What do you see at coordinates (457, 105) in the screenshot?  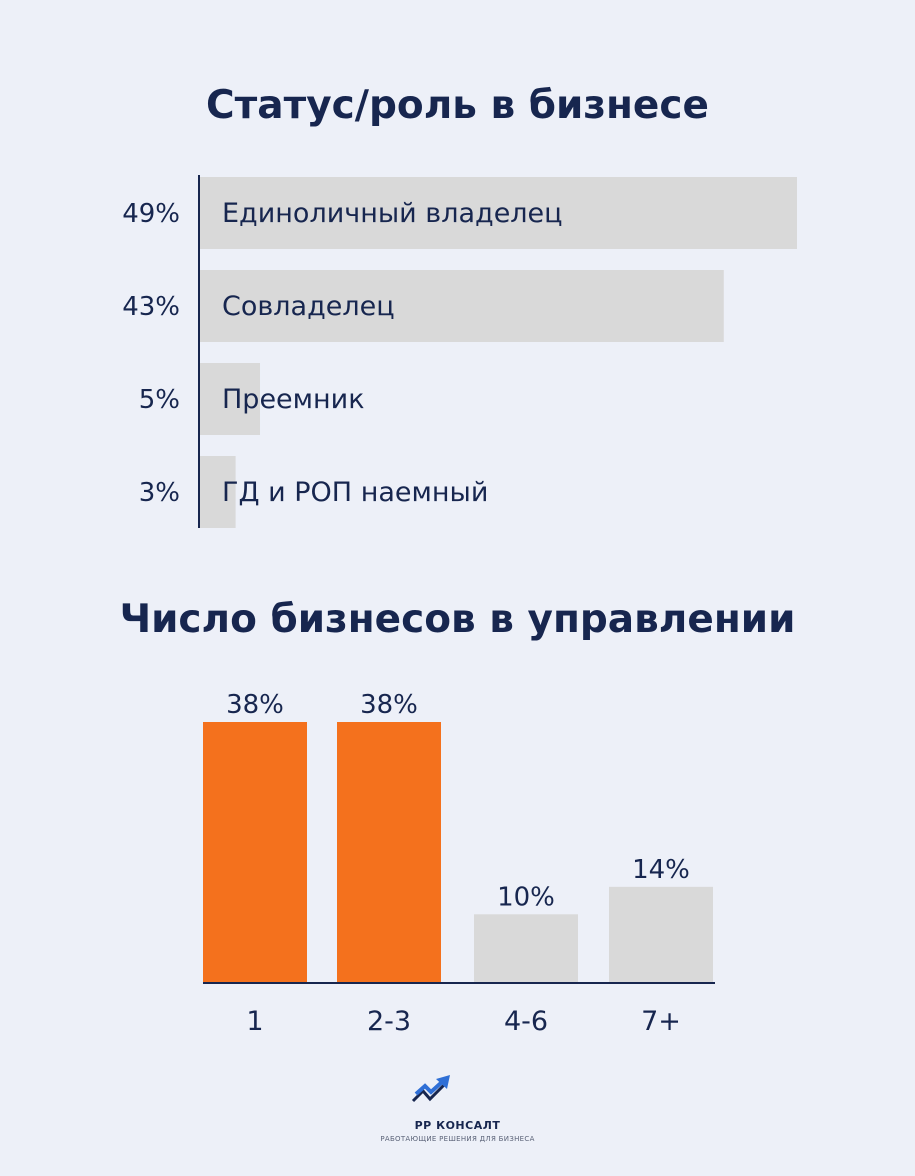 I see `chart-title-status-role: Статус/роль в бизнесе` at bounding box center [457, 105].